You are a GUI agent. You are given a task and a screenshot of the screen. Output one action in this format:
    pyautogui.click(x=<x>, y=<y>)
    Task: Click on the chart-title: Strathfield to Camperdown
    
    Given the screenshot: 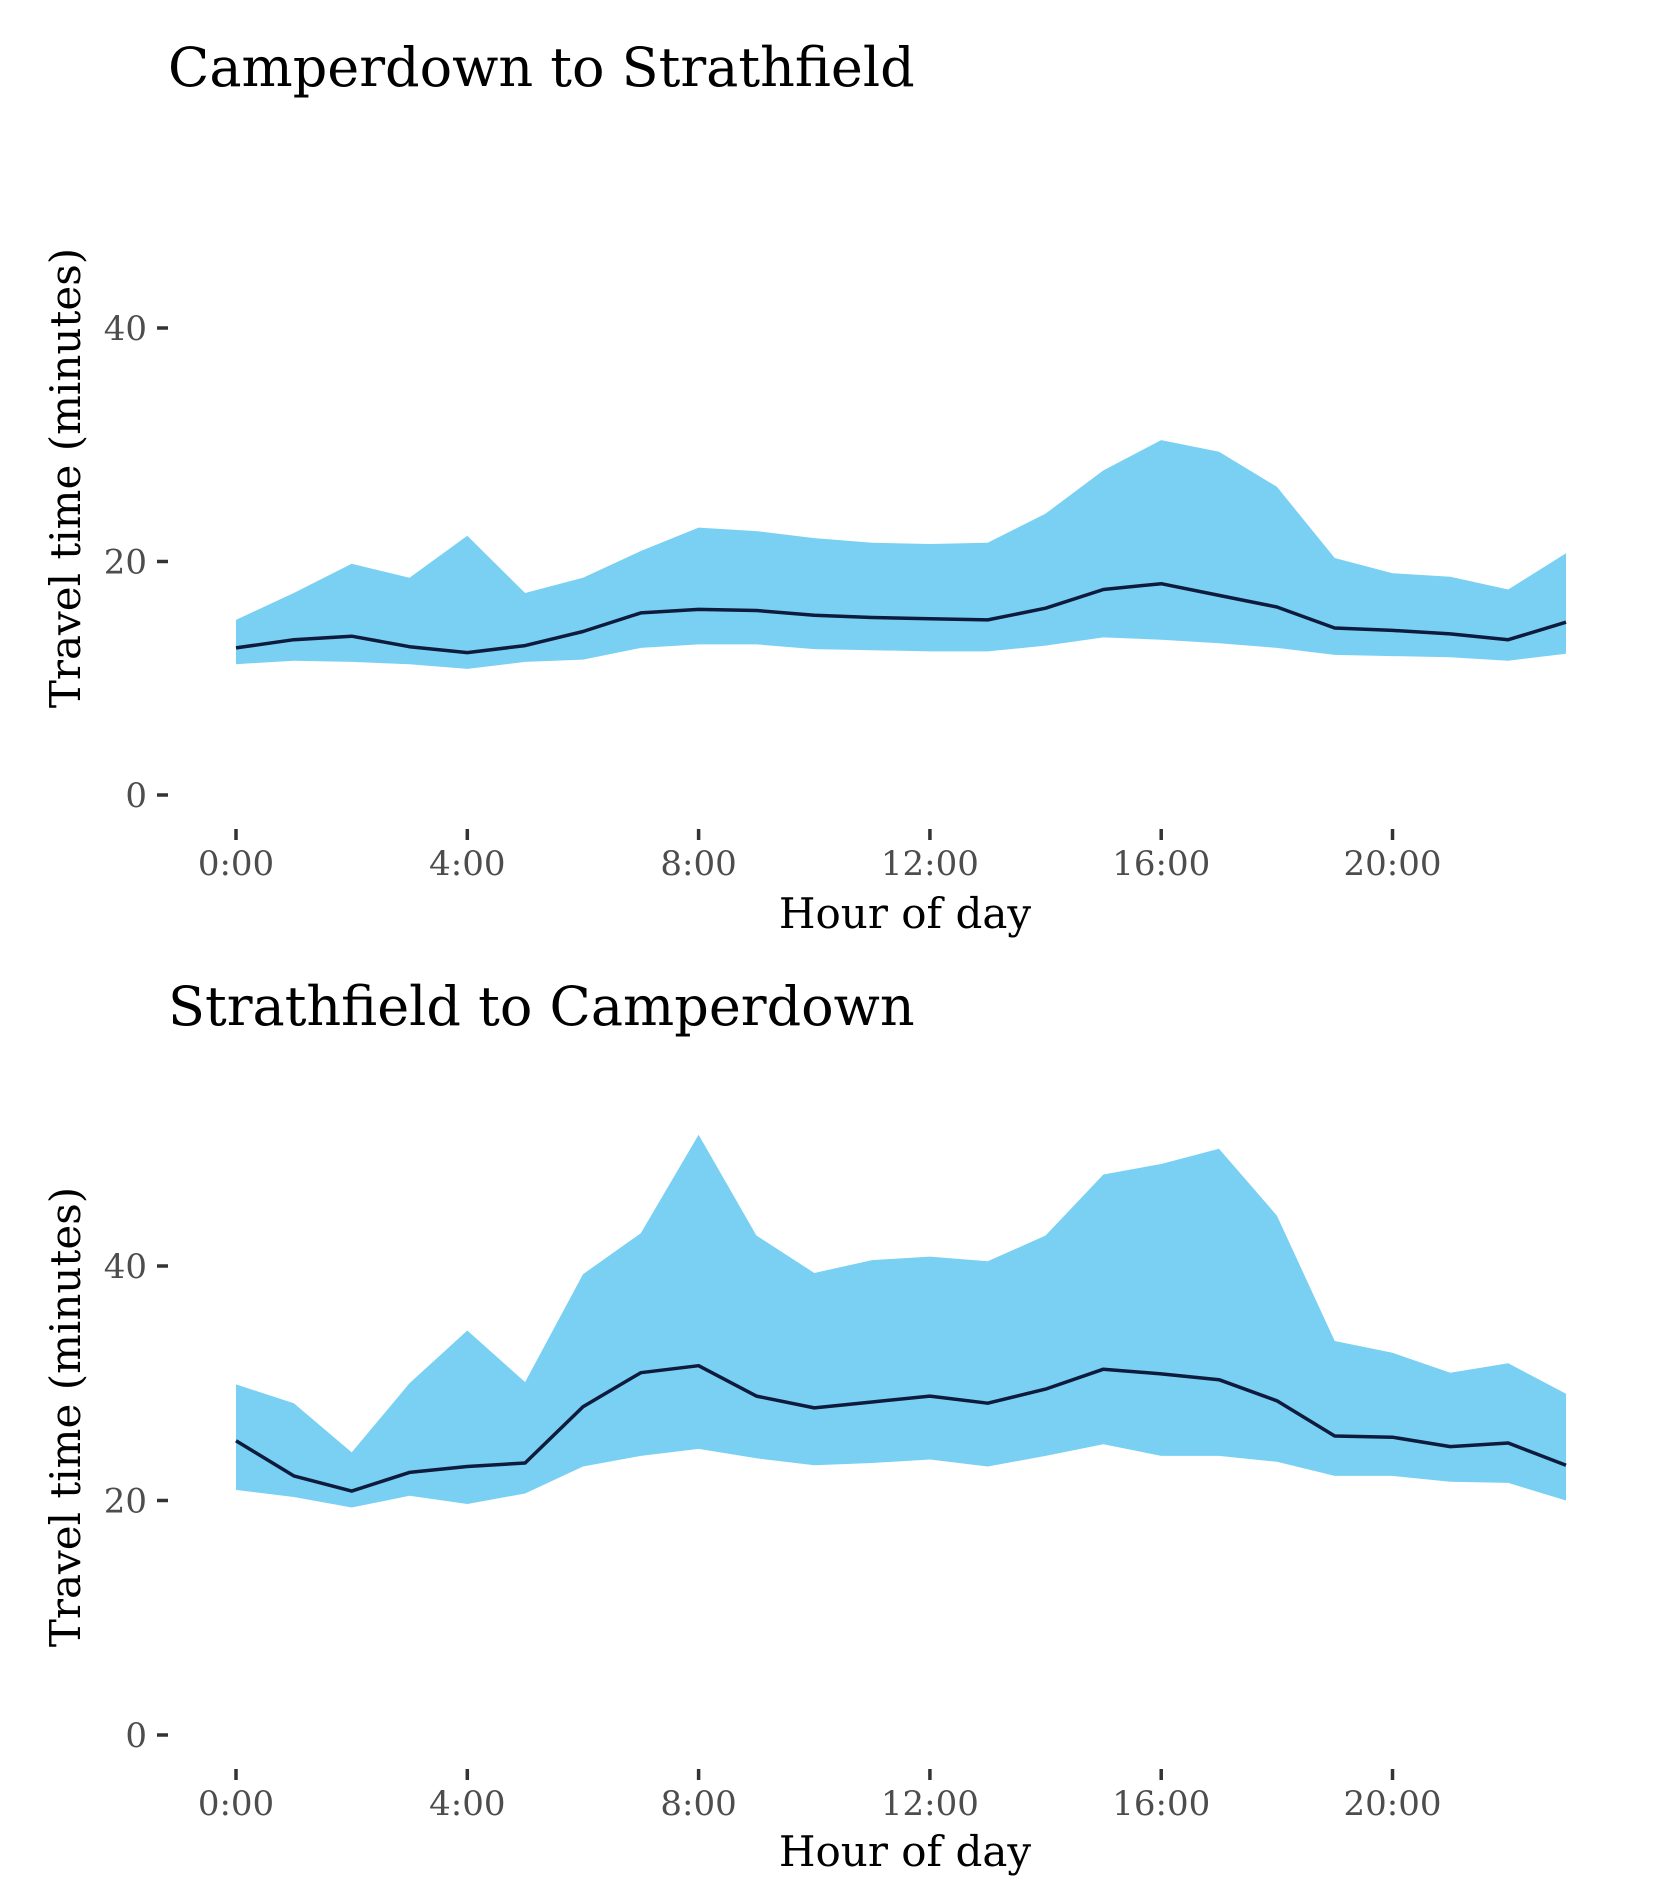 What is the action you would take?
    pyautogui.click(x=541, y=1006)
    